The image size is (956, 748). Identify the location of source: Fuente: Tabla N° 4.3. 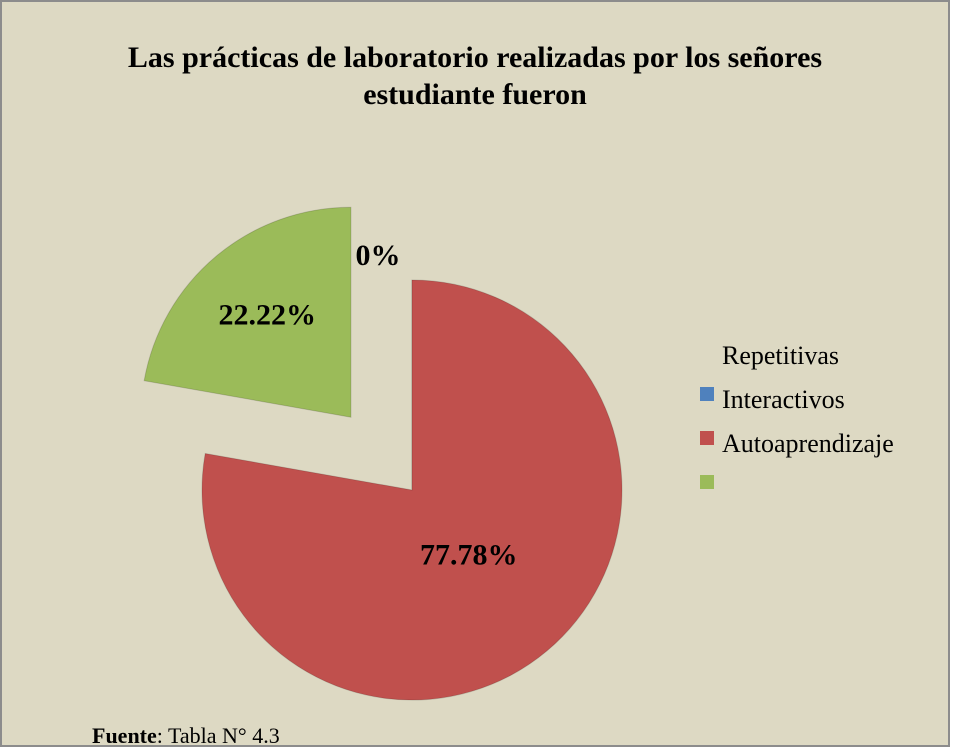
(186, 735).